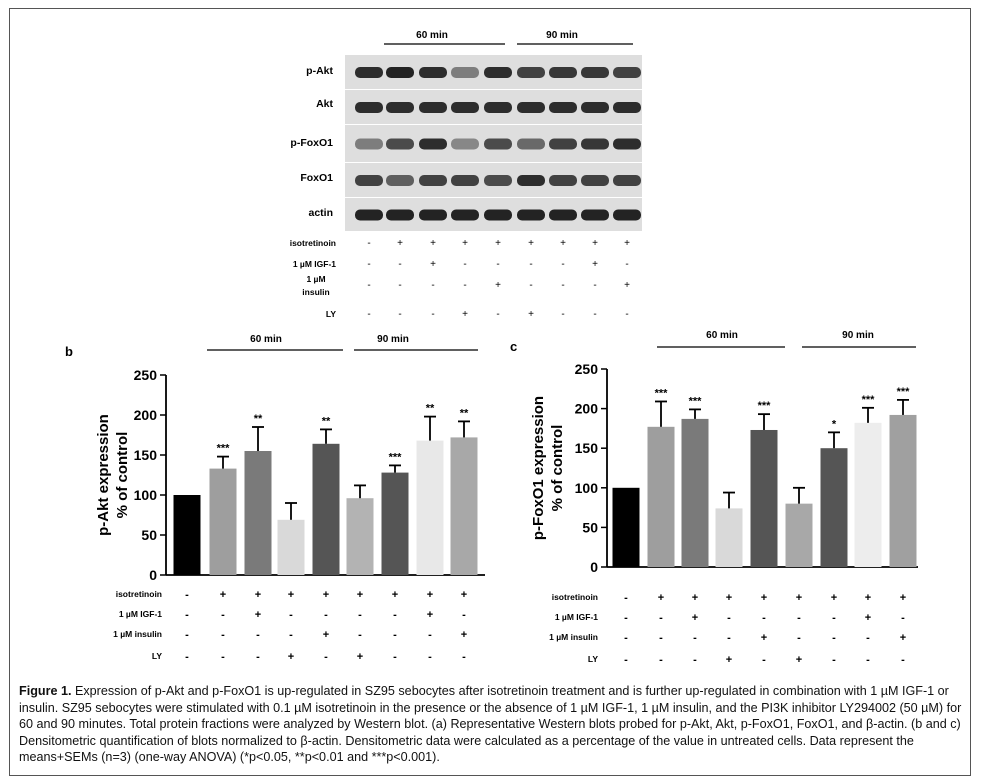 This screenshot has height=784, width=981. What do you see at coordinates (324, 104) in the screenshot?
I see `blot-row-label: Akt` at bounding box center [324, 104].